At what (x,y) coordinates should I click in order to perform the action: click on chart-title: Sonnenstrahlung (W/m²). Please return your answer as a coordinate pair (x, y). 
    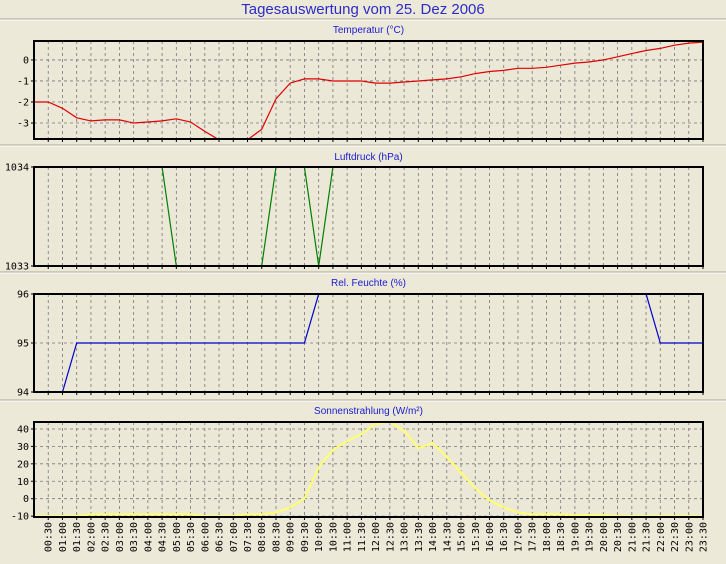
    Looking at the image, I should click on (368, 411).